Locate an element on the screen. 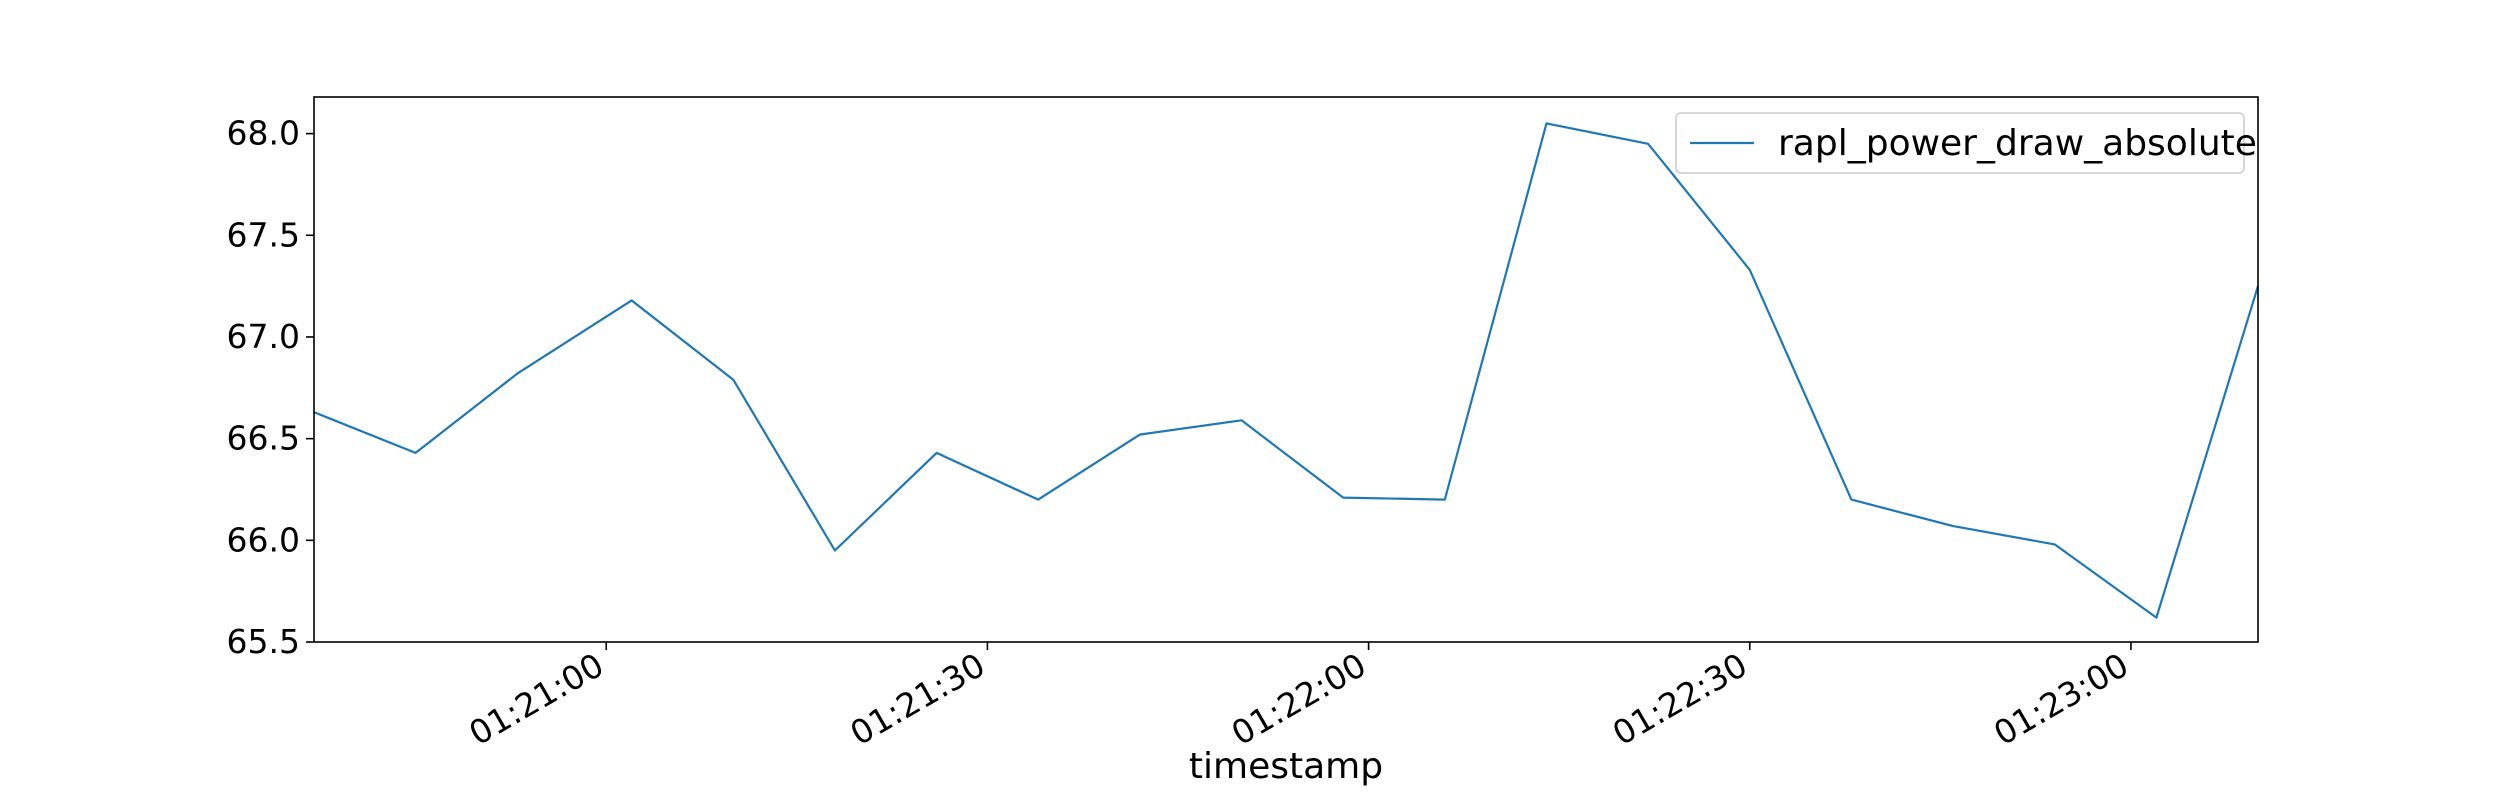 The width and height of the screenshot is (2500, 800). x-tick-label: 01:23:00 is located at coordinates (2061, 699).